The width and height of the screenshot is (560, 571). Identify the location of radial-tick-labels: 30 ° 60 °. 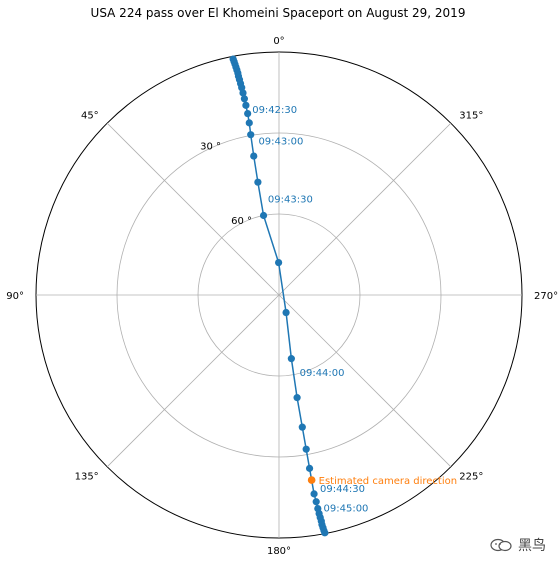
(226, 184).